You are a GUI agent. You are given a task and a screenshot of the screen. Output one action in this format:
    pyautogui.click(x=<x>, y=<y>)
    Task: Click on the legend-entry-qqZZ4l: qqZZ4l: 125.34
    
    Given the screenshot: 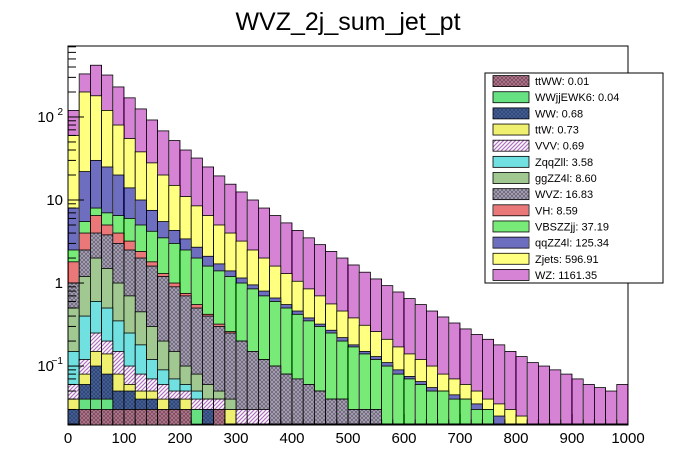 What is the action you would take?
    pyautogui.click(x=550, y=243)
    